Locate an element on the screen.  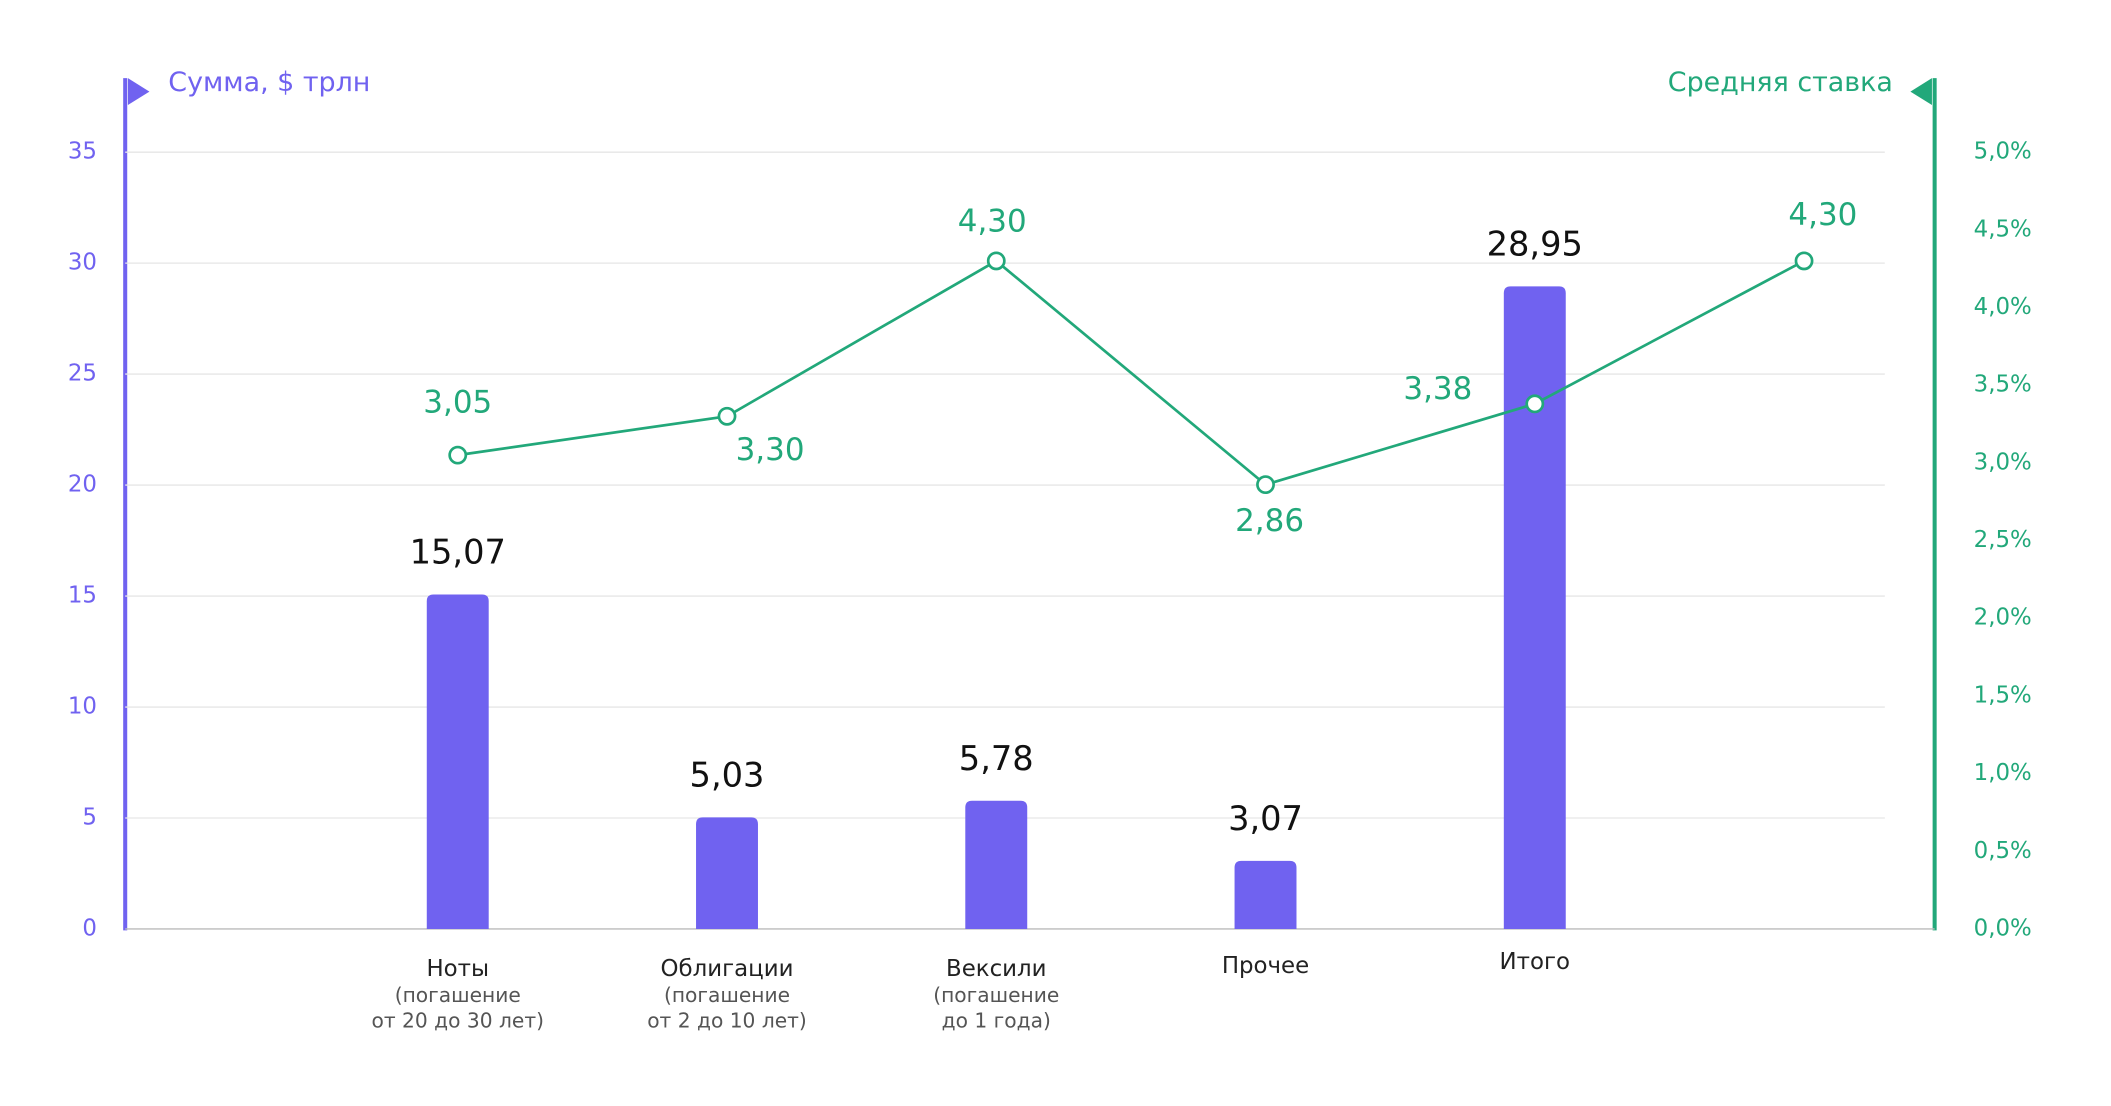
x-tick-label: Облигации is located at coordinates (727, 969).